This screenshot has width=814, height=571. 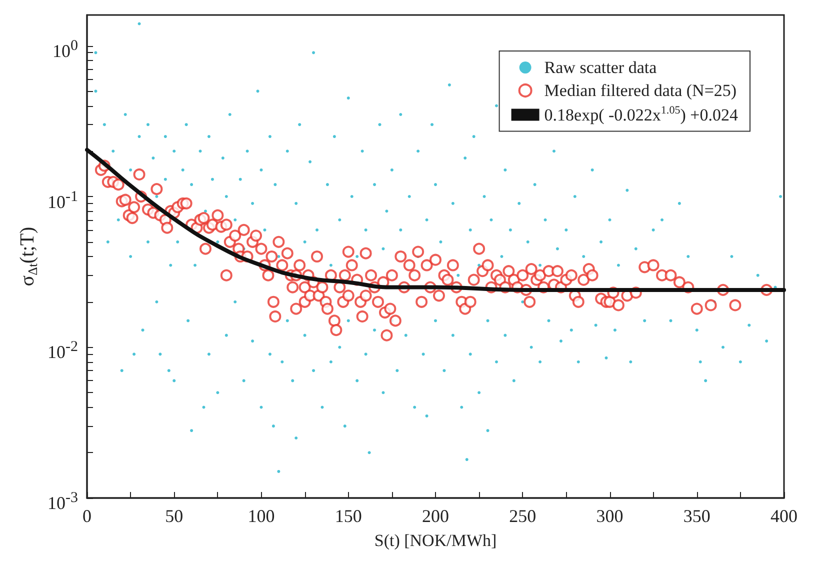 I want to click on x-tick-label: 200, so click(x=435, y=516).